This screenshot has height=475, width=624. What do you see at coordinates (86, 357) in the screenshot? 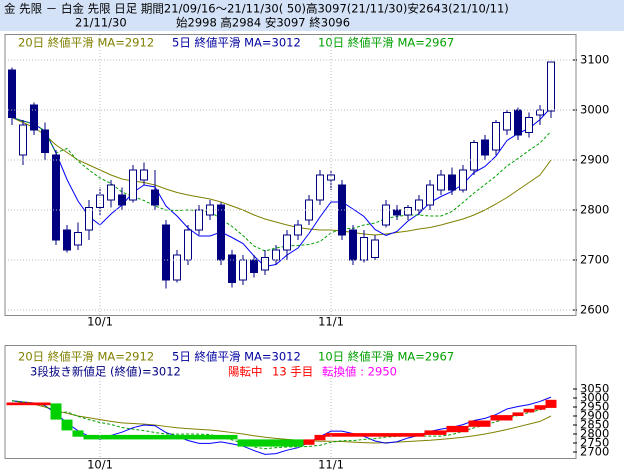
I see `legend-ma20: 20日 終値平滑 MA=2912` at bounding box center [86, 357].